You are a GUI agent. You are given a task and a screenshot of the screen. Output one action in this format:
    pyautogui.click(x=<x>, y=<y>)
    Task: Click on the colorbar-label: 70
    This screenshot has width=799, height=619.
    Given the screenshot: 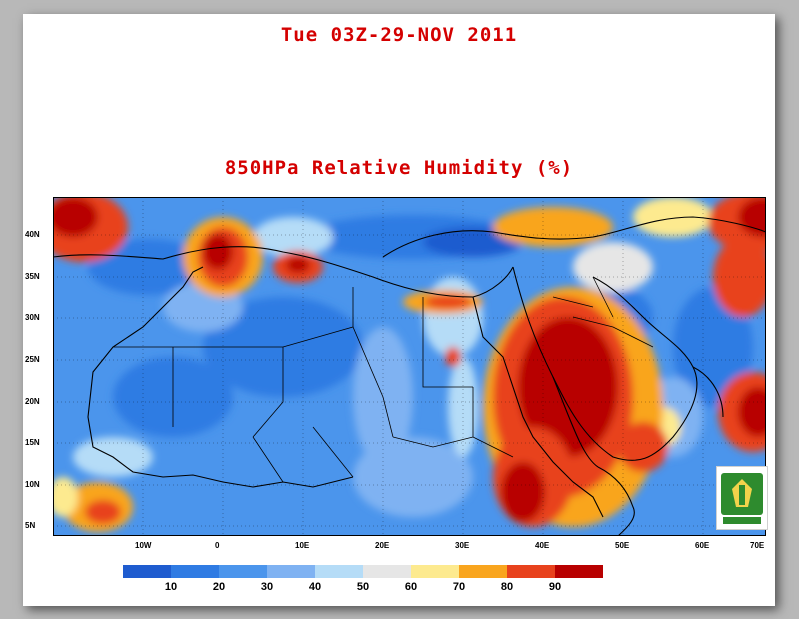 What is the action you would take?
    pyautogui.click(x=459, y=587)
    